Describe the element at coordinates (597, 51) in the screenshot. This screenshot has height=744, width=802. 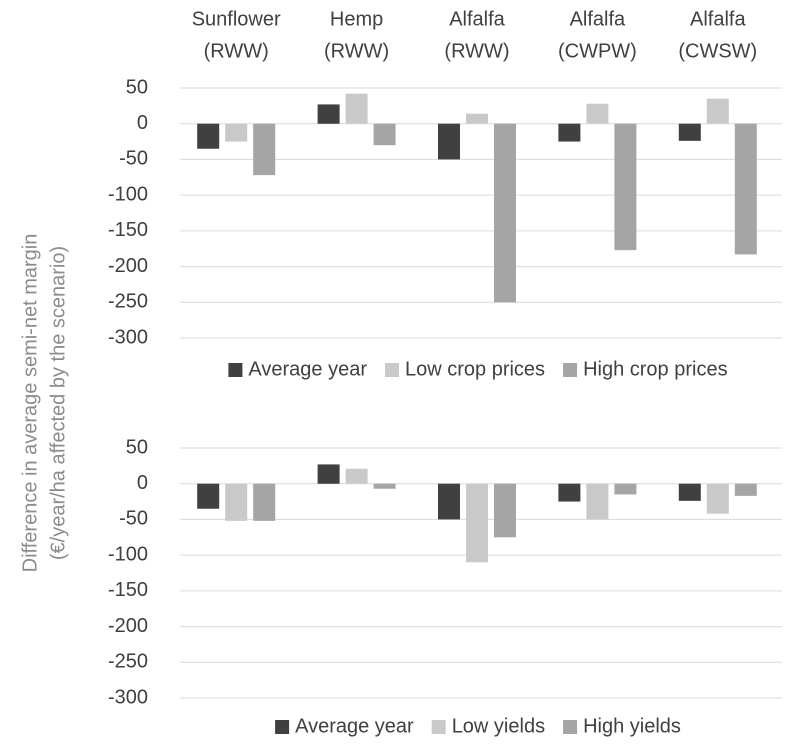
I see `category-label: (CWPW)` at that location.